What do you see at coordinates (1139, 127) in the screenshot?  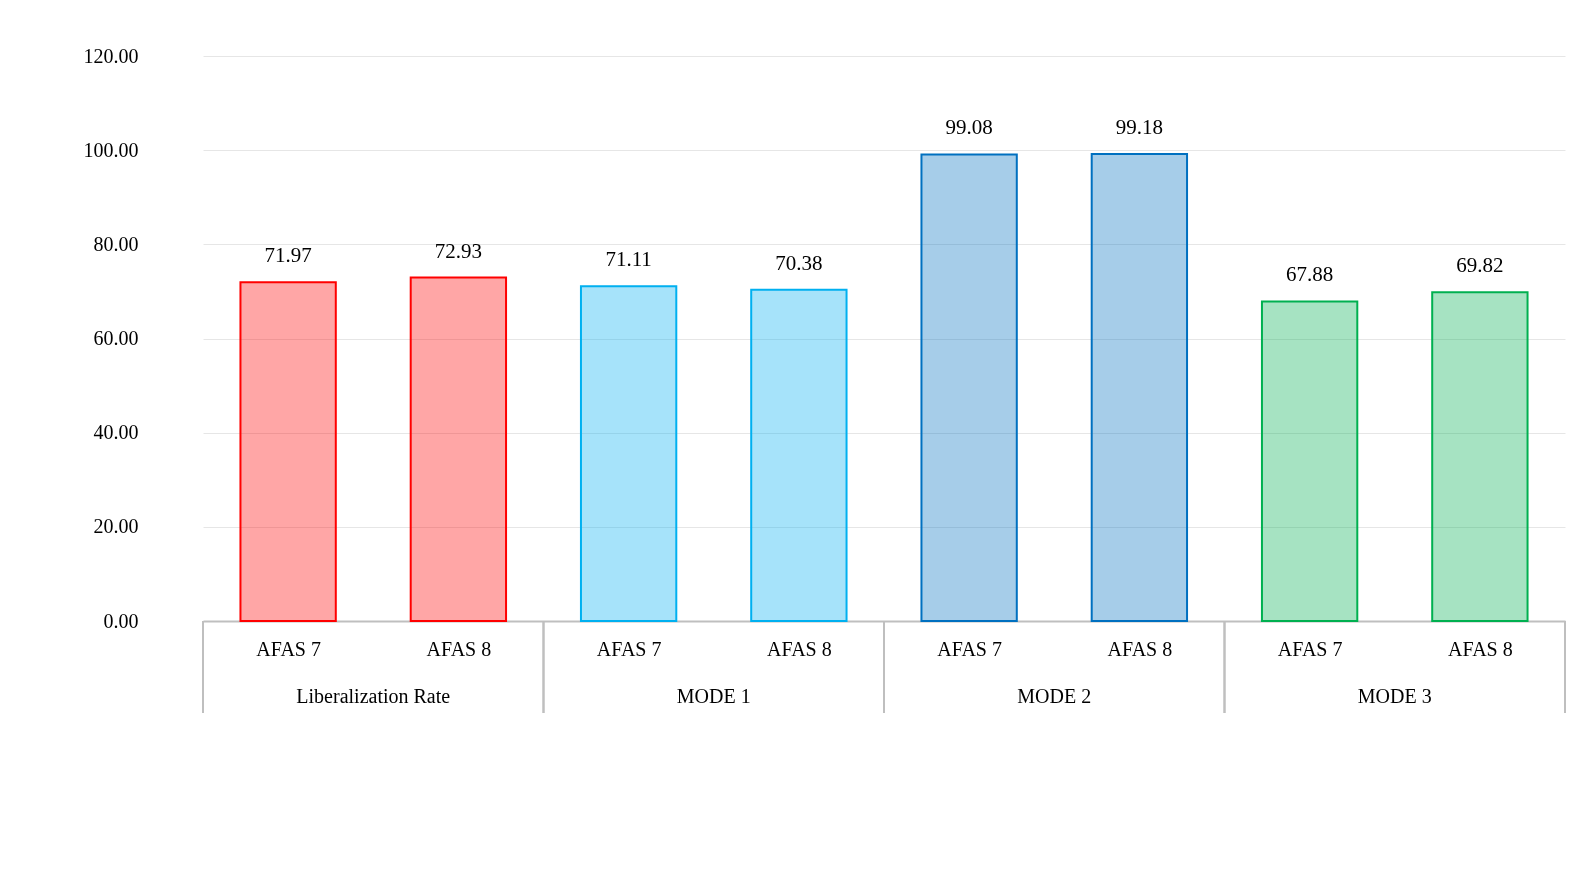 I see `data-label: 99.18` at bounding box center [1139, 127].